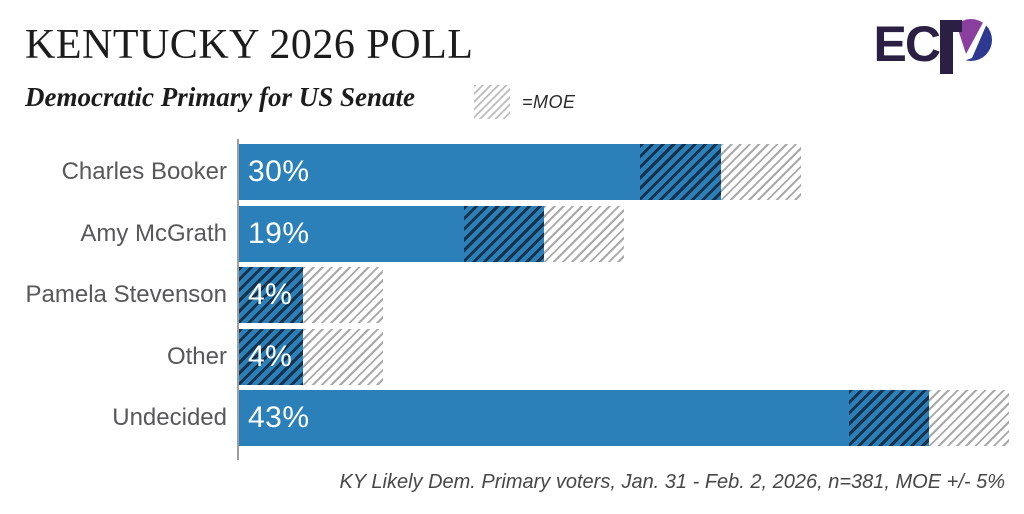  Describe the element at coordinates (196, 356) in the screenshot. I see `candidate-label: Other` at that location.